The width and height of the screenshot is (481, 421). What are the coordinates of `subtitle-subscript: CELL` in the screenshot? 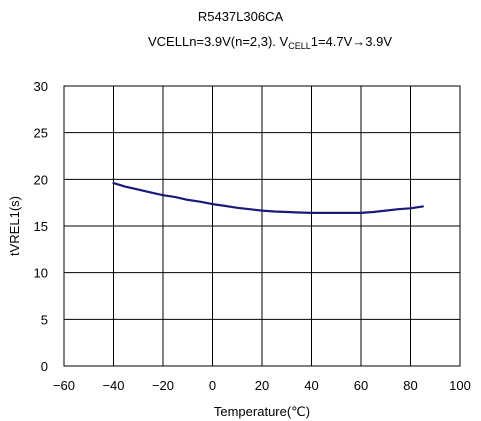 It's located at (299, 46).